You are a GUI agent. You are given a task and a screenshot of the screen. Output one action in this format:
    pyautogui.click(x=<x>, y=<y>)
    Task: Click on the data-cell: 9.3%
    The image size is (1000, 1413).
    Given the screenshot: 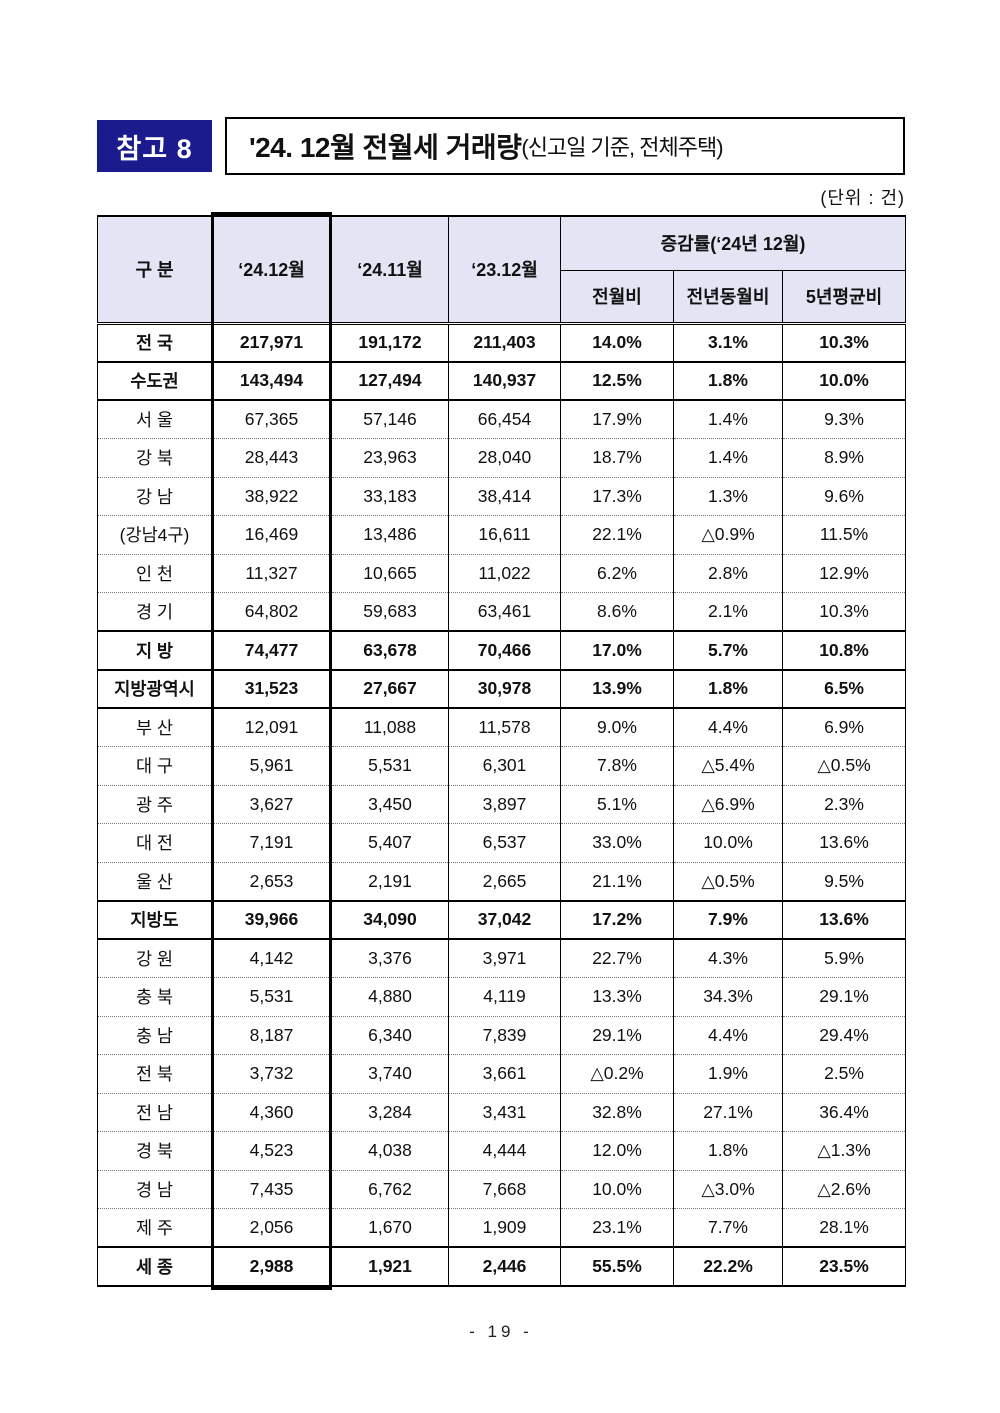 What is the action you would take?
    pyautogui.click(x=844, y=419)
    